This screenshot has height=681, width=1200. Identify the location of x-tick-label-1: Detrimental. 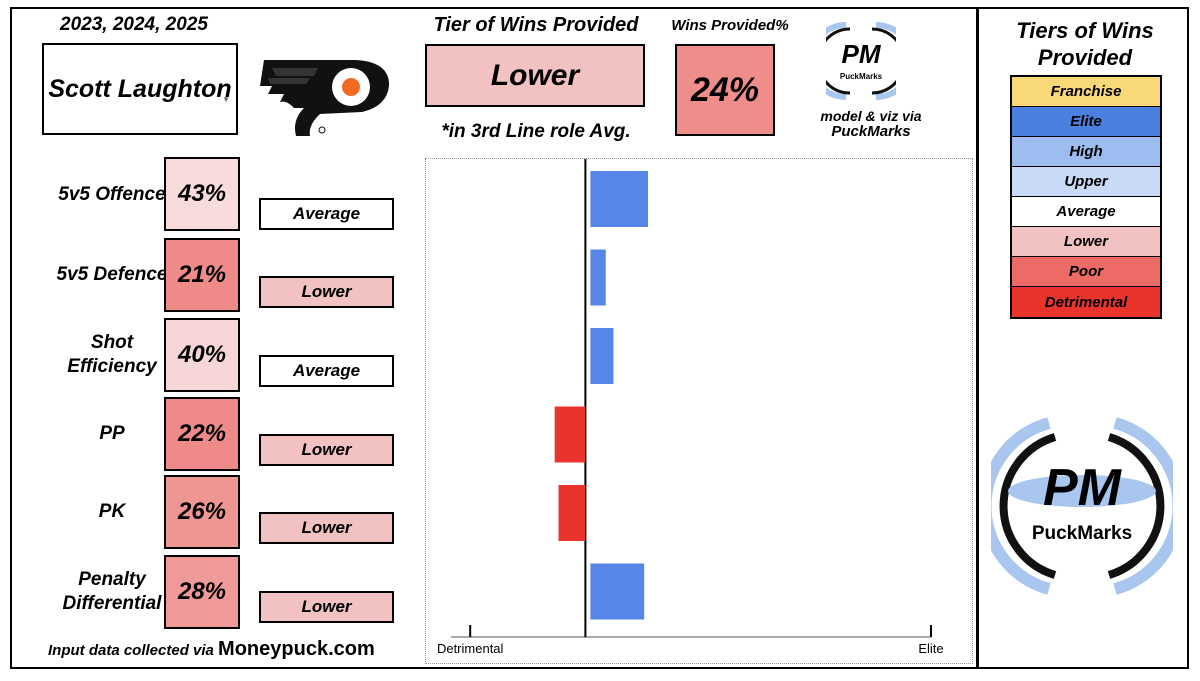
(470, 648).